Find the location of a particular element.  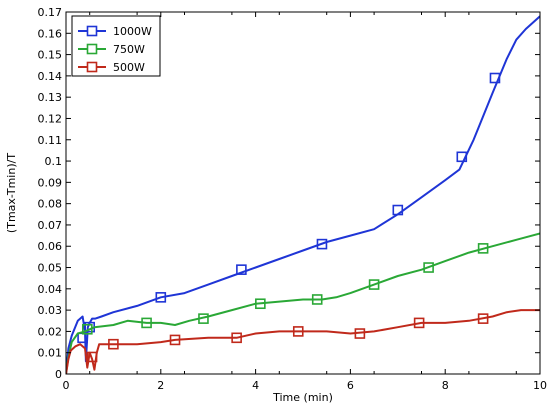

y-tick-label: 0.02 is located at coordinates (50, 331).